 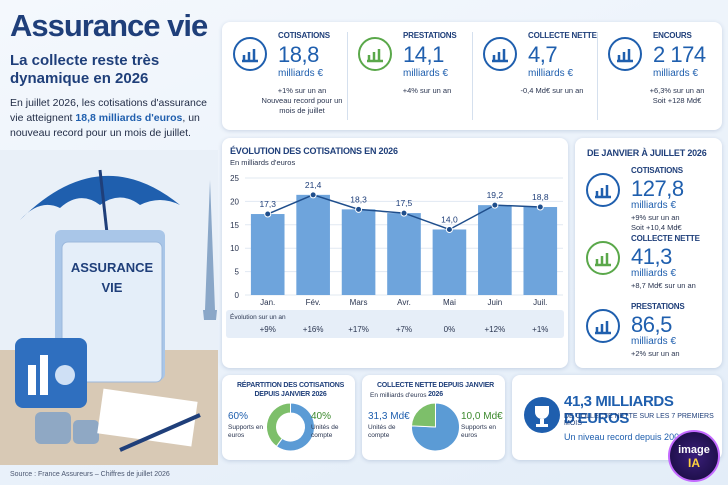 I want to click on growth-value: +9%, so click(x=268, y=329).